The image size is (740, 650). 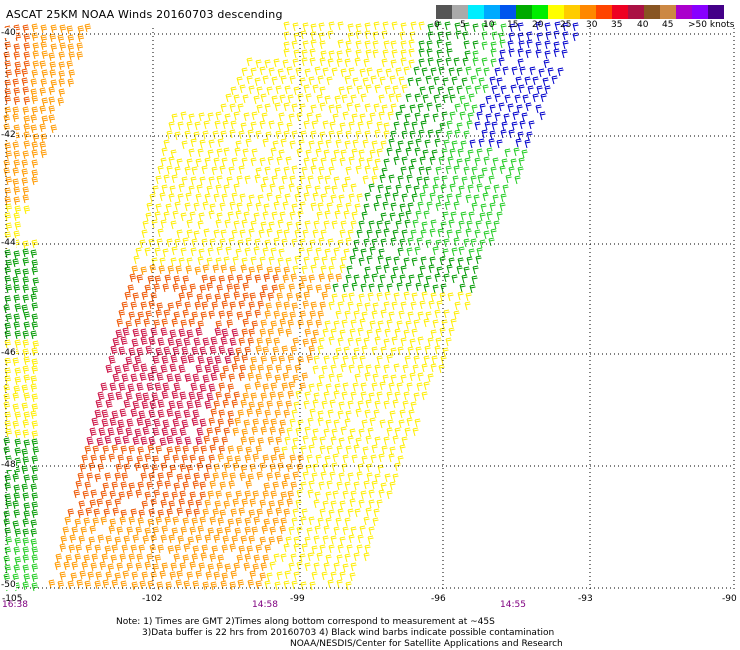 What do you see at coordinates (47, 307) in the screenshot?
I see `left-swath-barbs` at bounding box center [47, 307].